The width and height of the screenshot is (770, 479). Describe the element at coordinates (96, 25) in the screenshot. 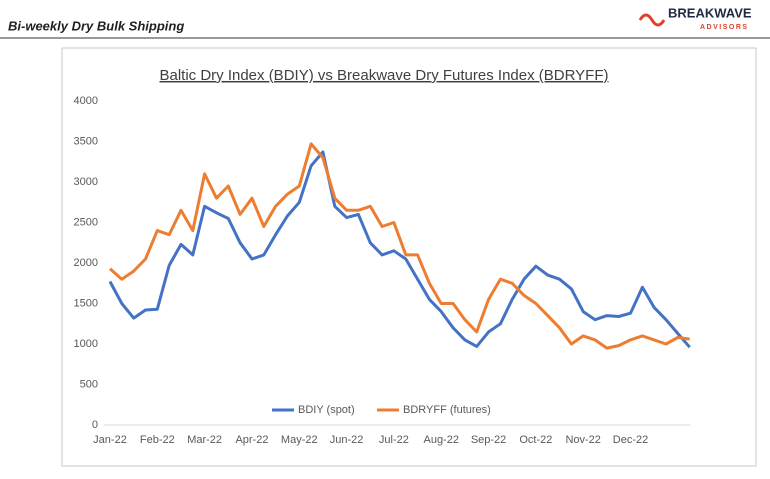

I see `header-title: Bi-weekly Dry Bulk Shipping` at that location.